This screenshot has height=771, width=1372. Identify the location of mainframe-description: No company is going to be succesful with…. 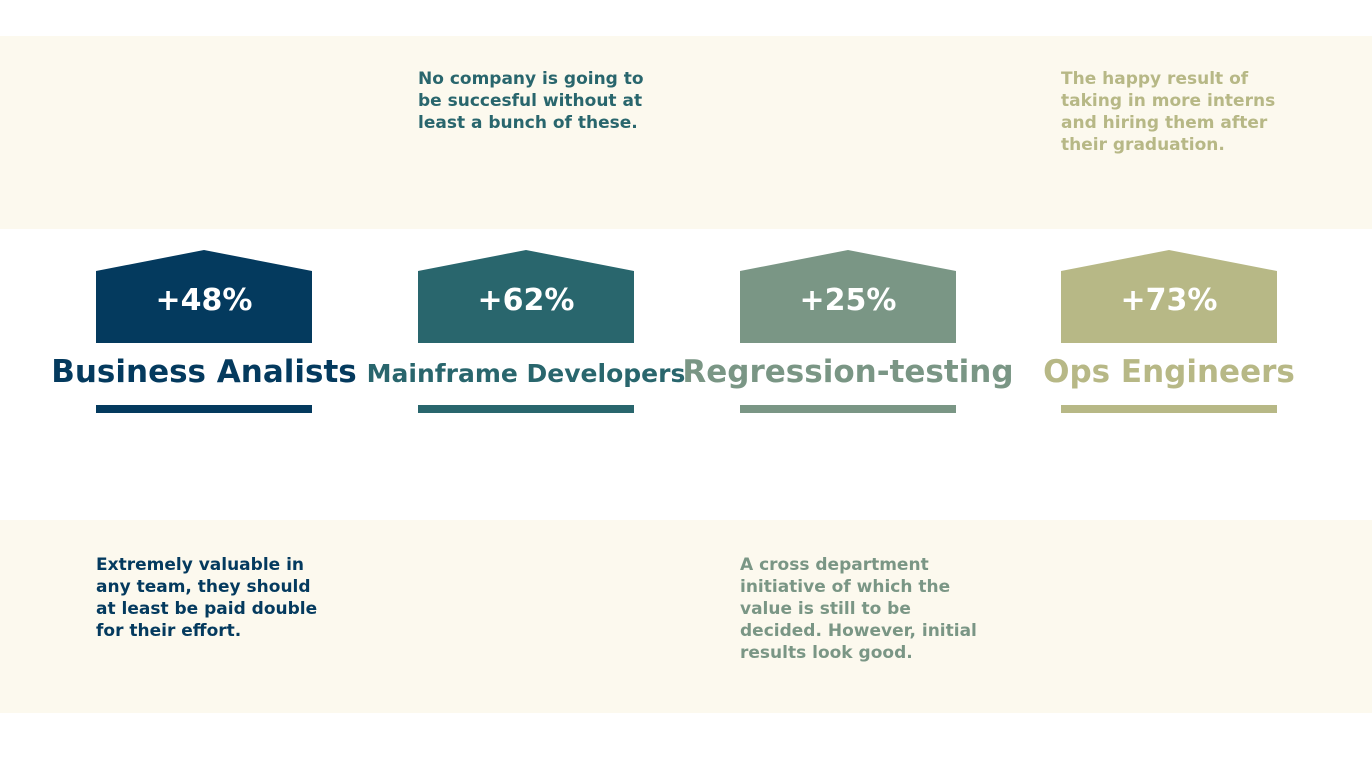
(531, 101).